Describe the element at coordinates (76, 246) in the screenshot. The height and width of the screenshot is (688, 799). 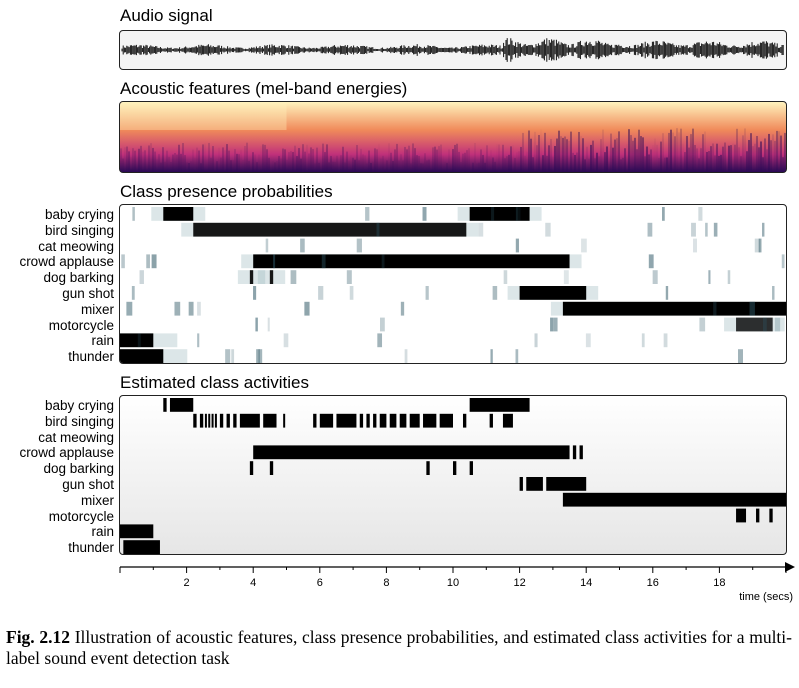
I see `probability-label-cat-meowing: cat meowing` at that location.